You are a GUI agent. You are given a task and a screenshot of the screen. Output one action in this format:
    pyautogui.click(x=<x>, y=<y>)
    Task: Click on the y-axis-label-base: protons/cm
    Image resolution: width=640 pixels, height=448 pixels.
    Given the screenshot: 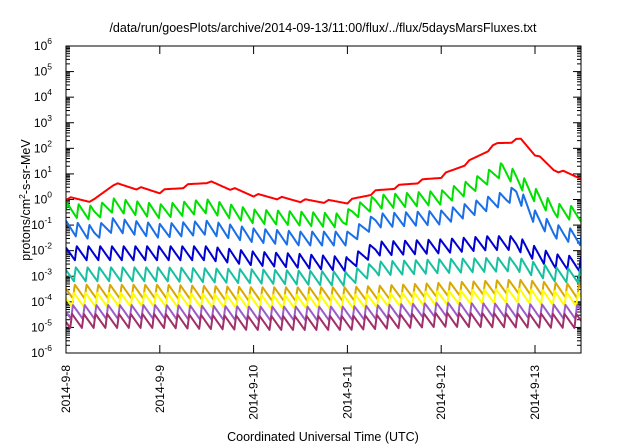 What is the action you would take?
    pyautogui.click(x=26, y=230)
    